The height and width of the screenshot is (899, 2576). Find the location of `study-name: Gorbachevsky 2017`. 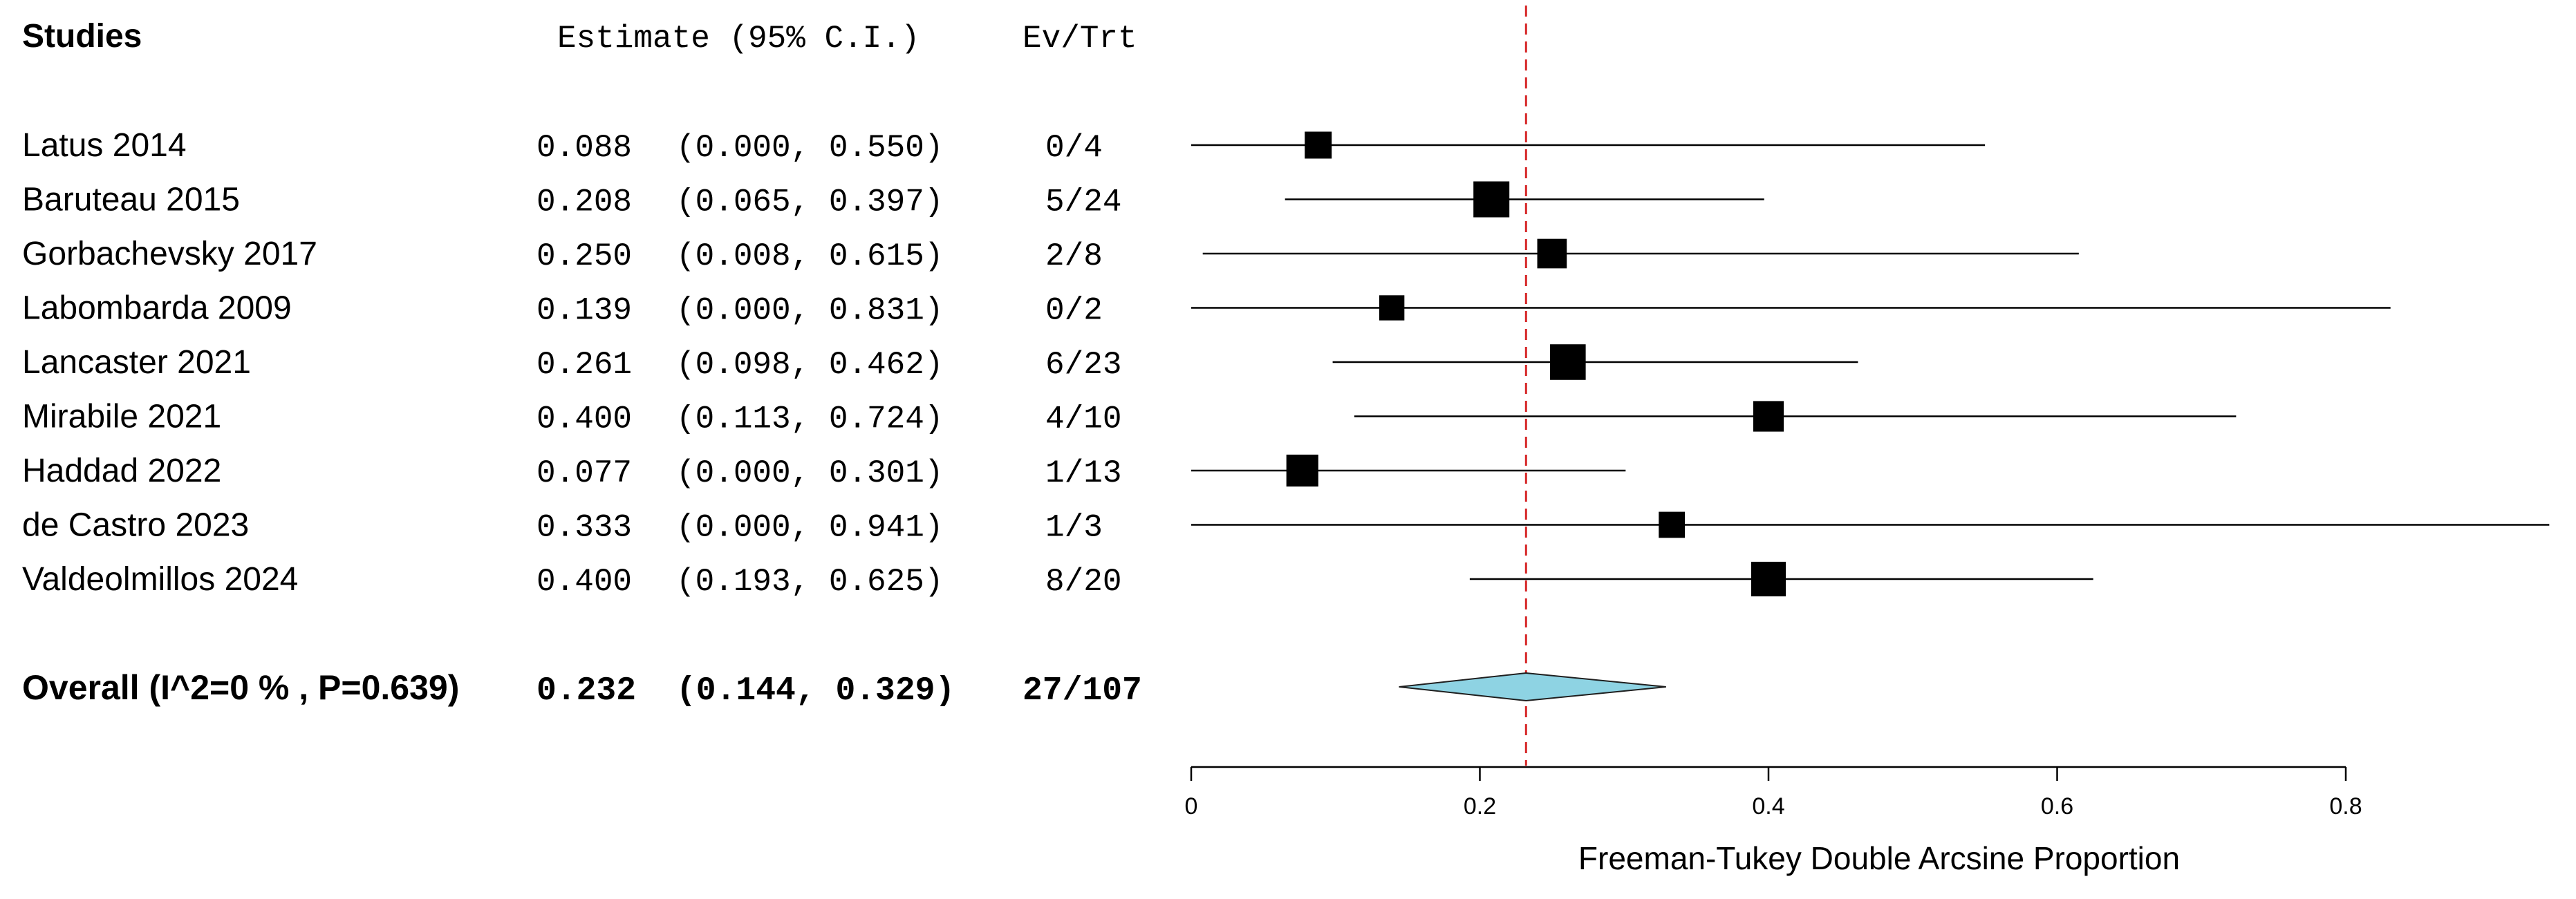

study-name: Gorbachevsky 2017 is located at coordinates (169, 254).